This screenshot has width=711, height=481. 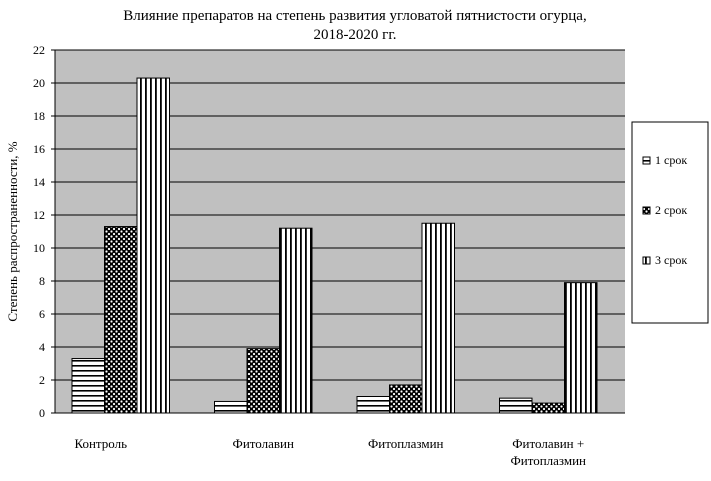 What do you see at coordinates (39, 215) in the screenshot?
I see `y-tick-label: 12` at bounding box center [39, 215].